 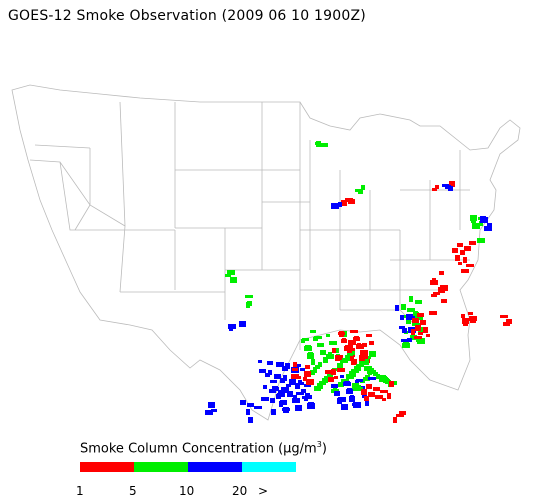 I want to click on legend-tick-10: 10, so click(x=187, y=491).